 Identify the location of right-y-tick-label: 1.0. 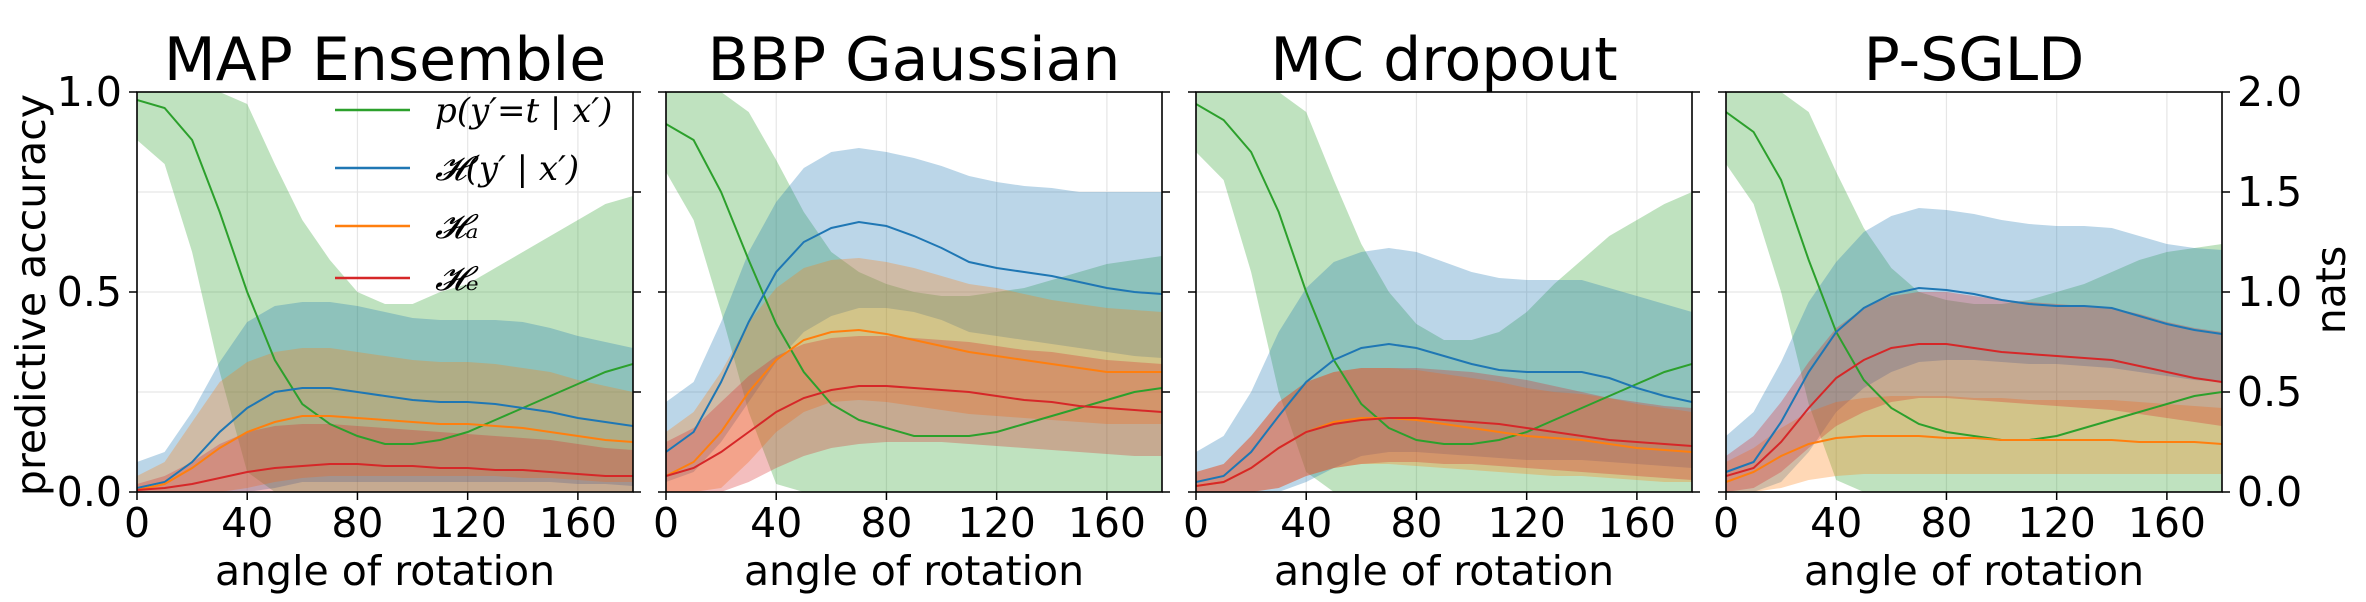
(2269, 292).